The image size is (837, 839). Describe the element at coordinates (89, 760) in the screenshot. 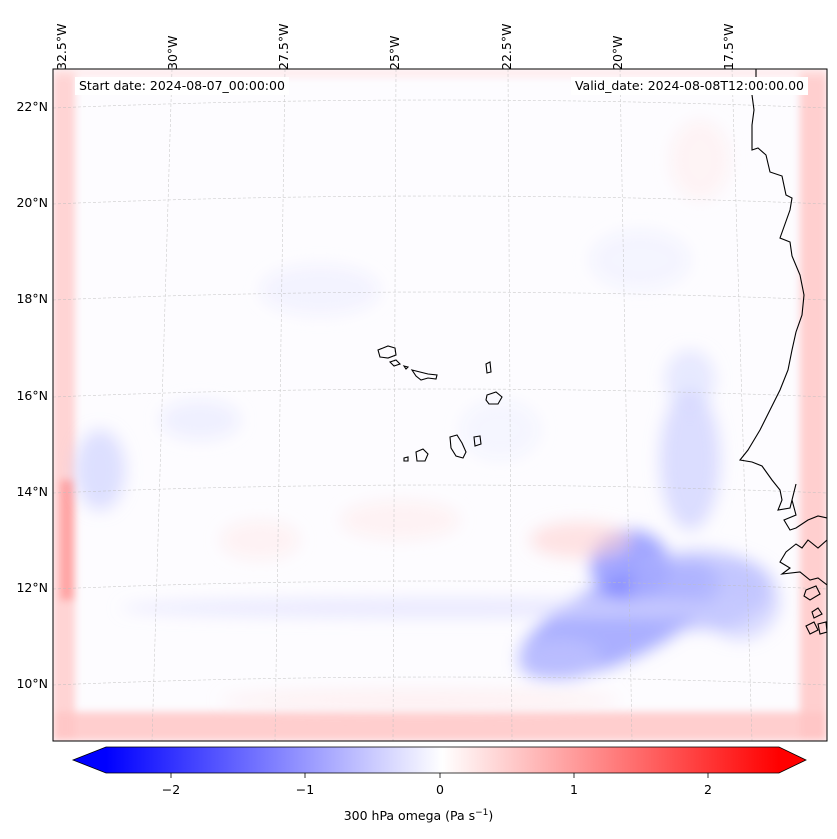

I see `colorbar-min-extend` at that location.